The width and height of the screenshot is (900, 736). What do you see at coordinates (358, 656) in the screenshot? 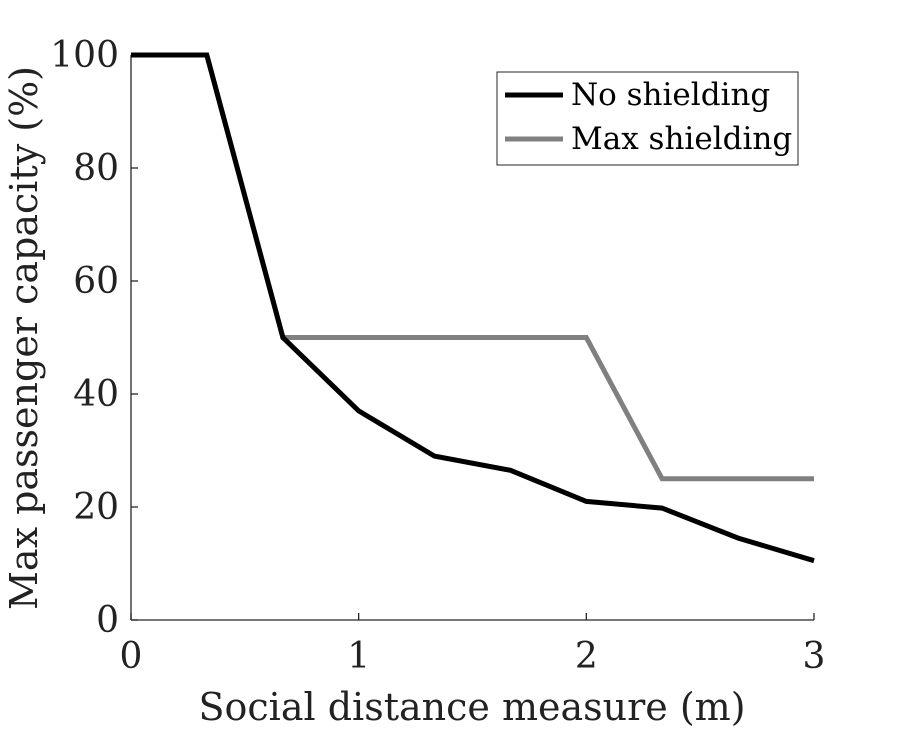
I see `x-tick-label: 1` at bounding box center [358, 656].